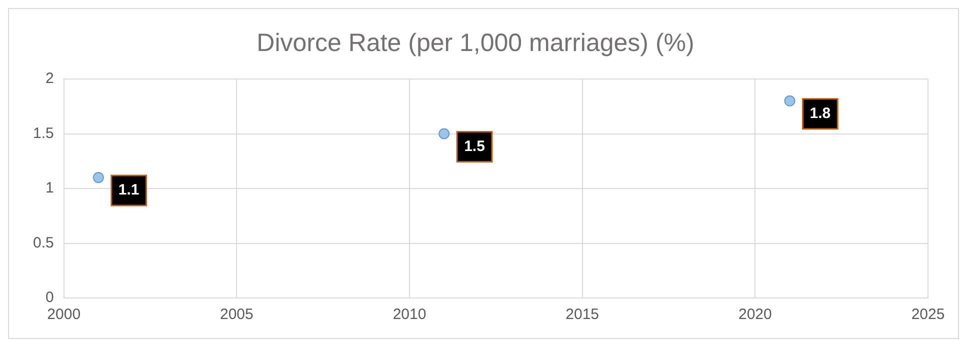 The image size is (967, 347). Describe the element at coordinates (928, 315) in the screenshot. I see `x-tick-label: 2025` at that location.